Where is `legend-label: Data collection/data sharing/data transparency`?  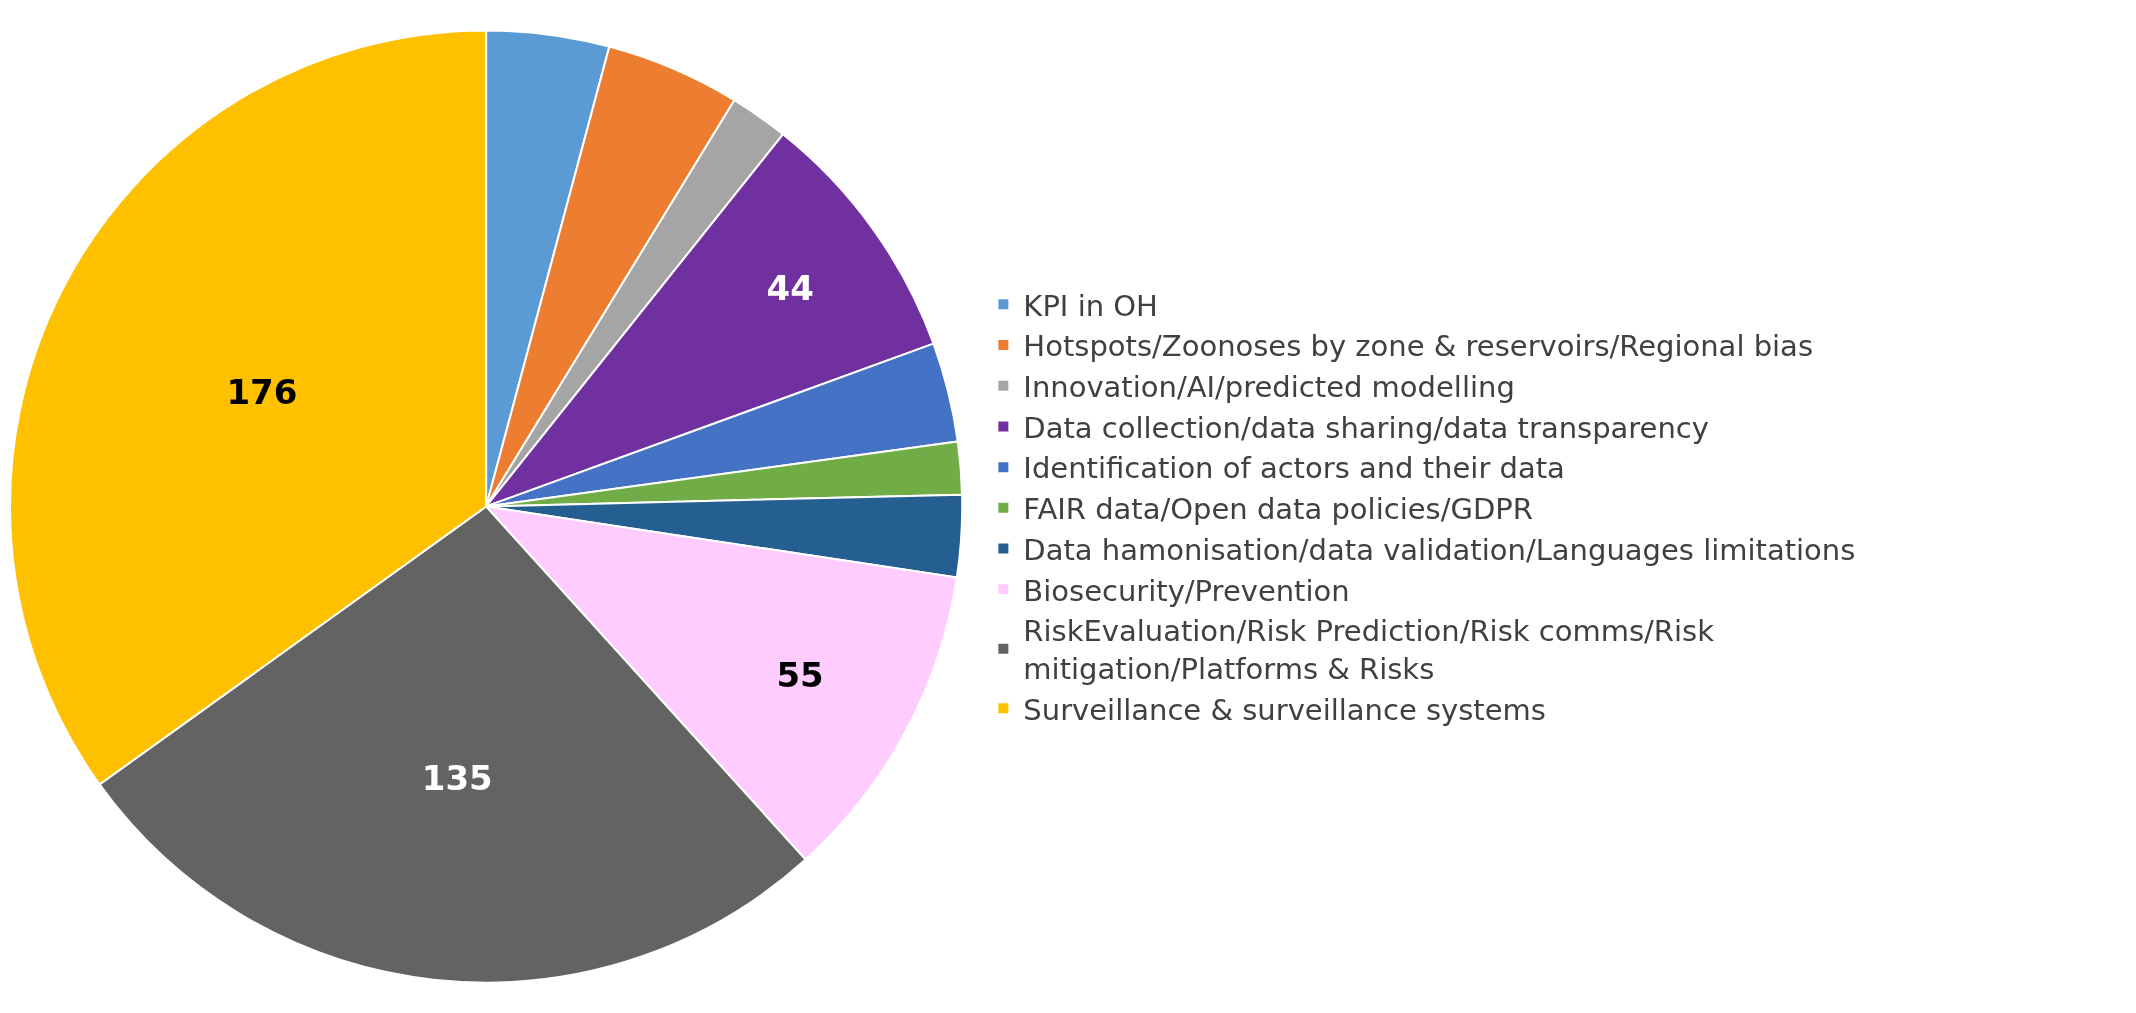 legend-label: Data collection/data sharing/data transparency is located at coordinates (1366, 427).